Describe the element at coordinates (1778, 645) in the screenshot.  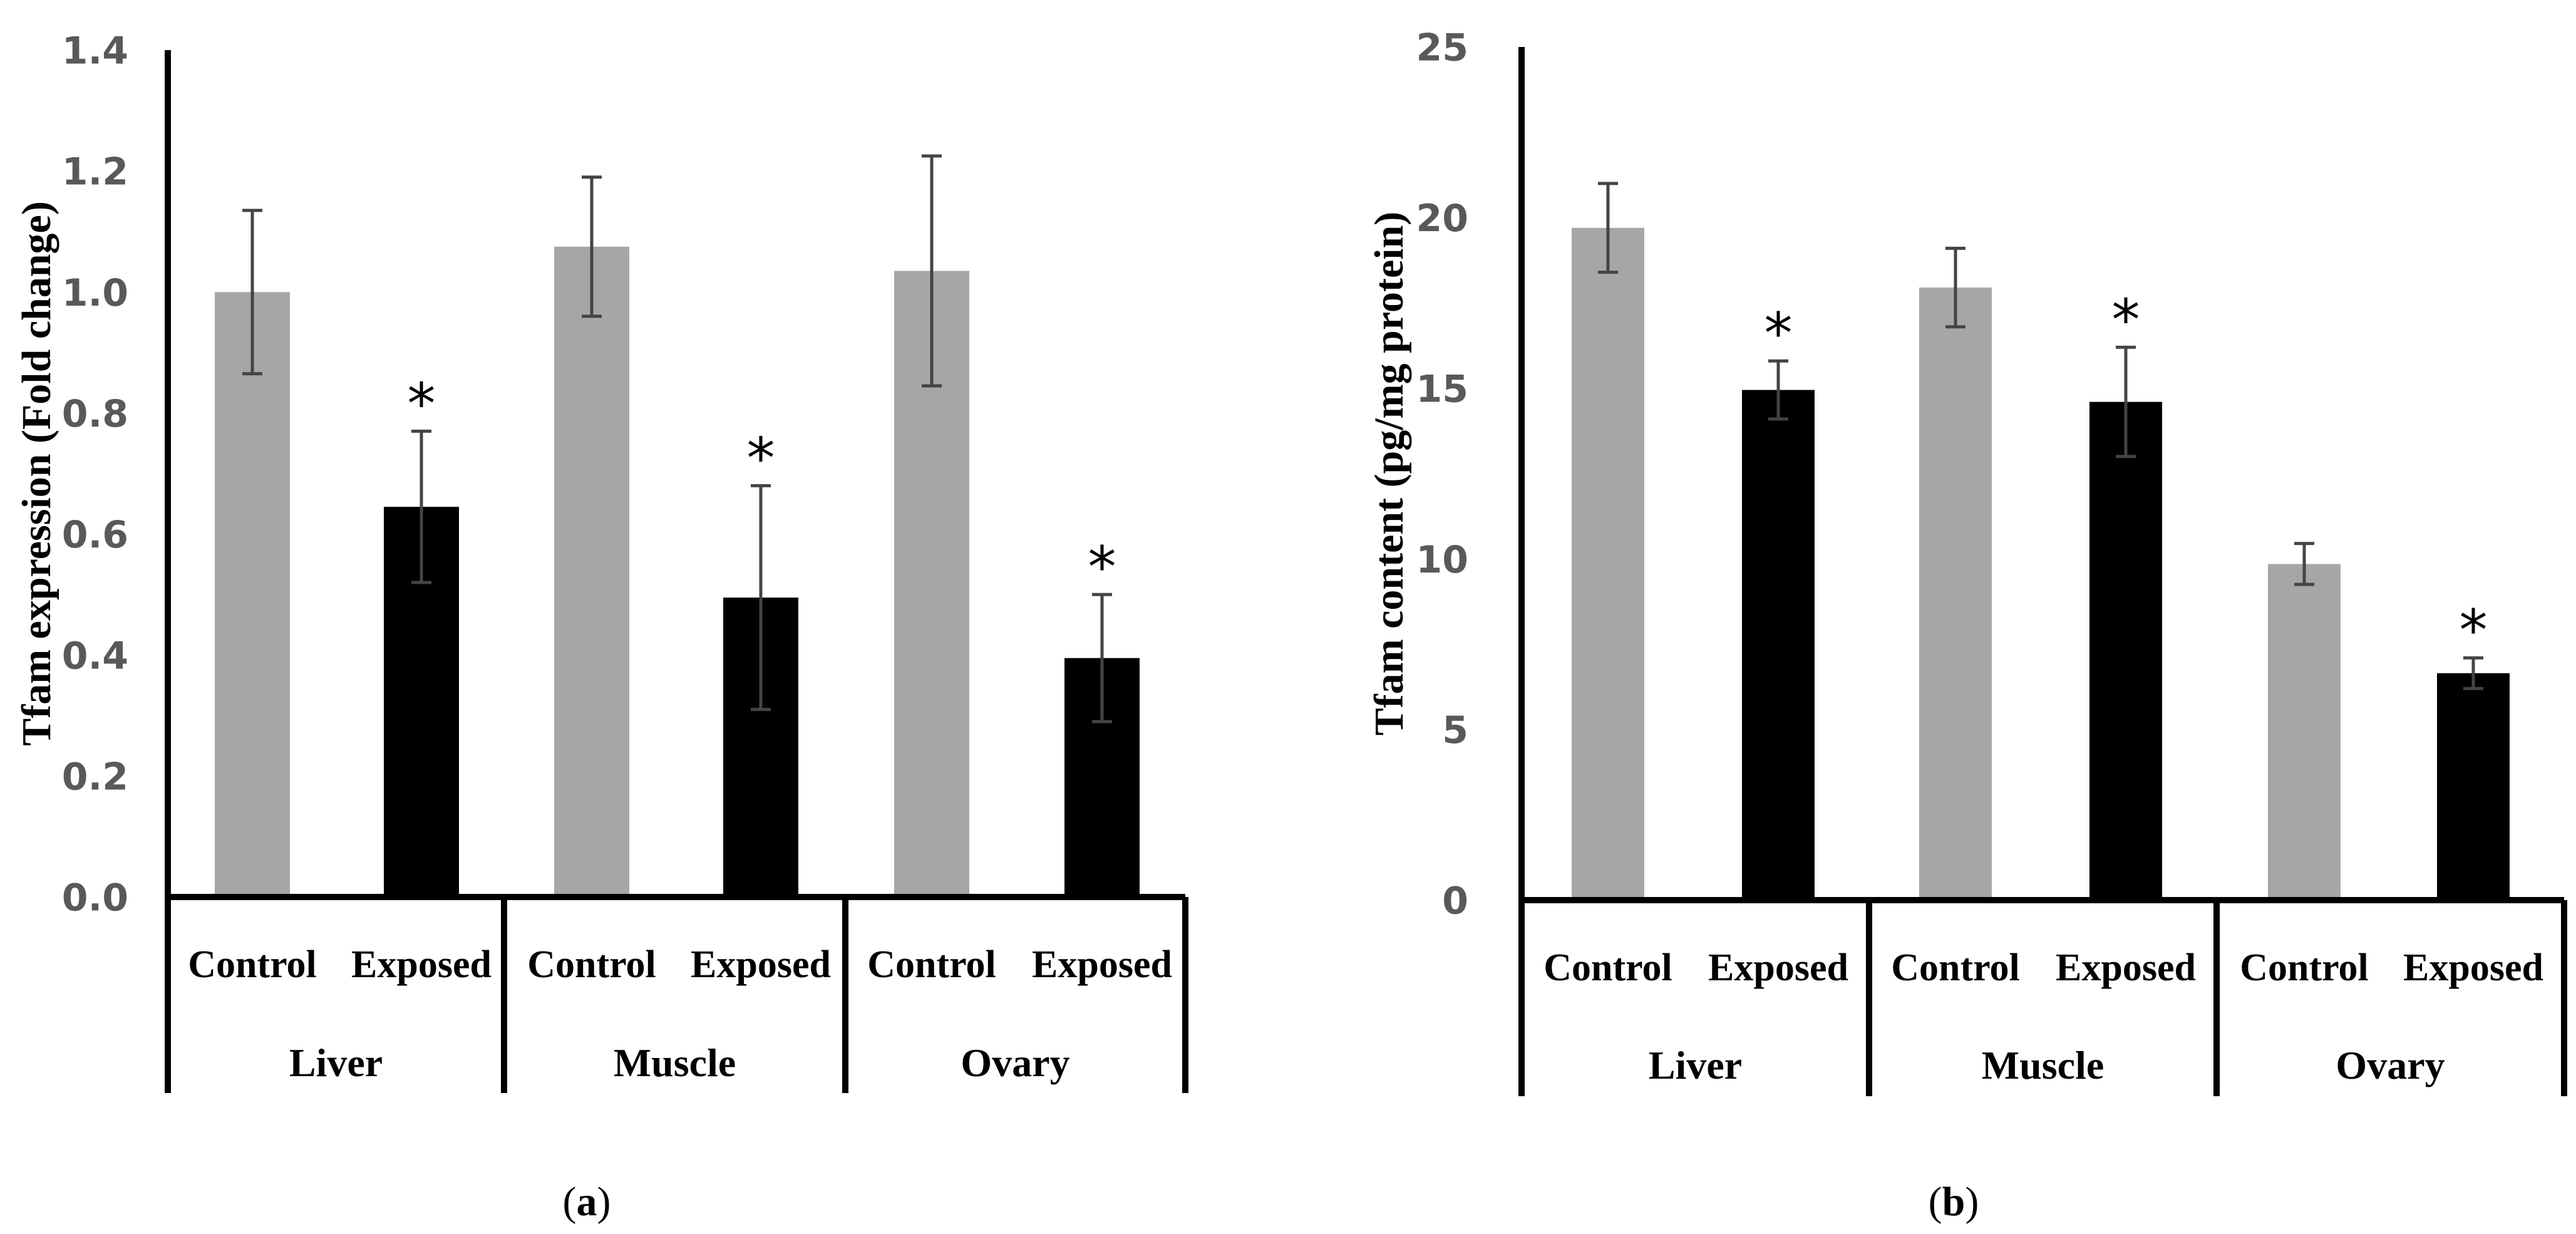
I see `bar-liver-exposed` at that location.